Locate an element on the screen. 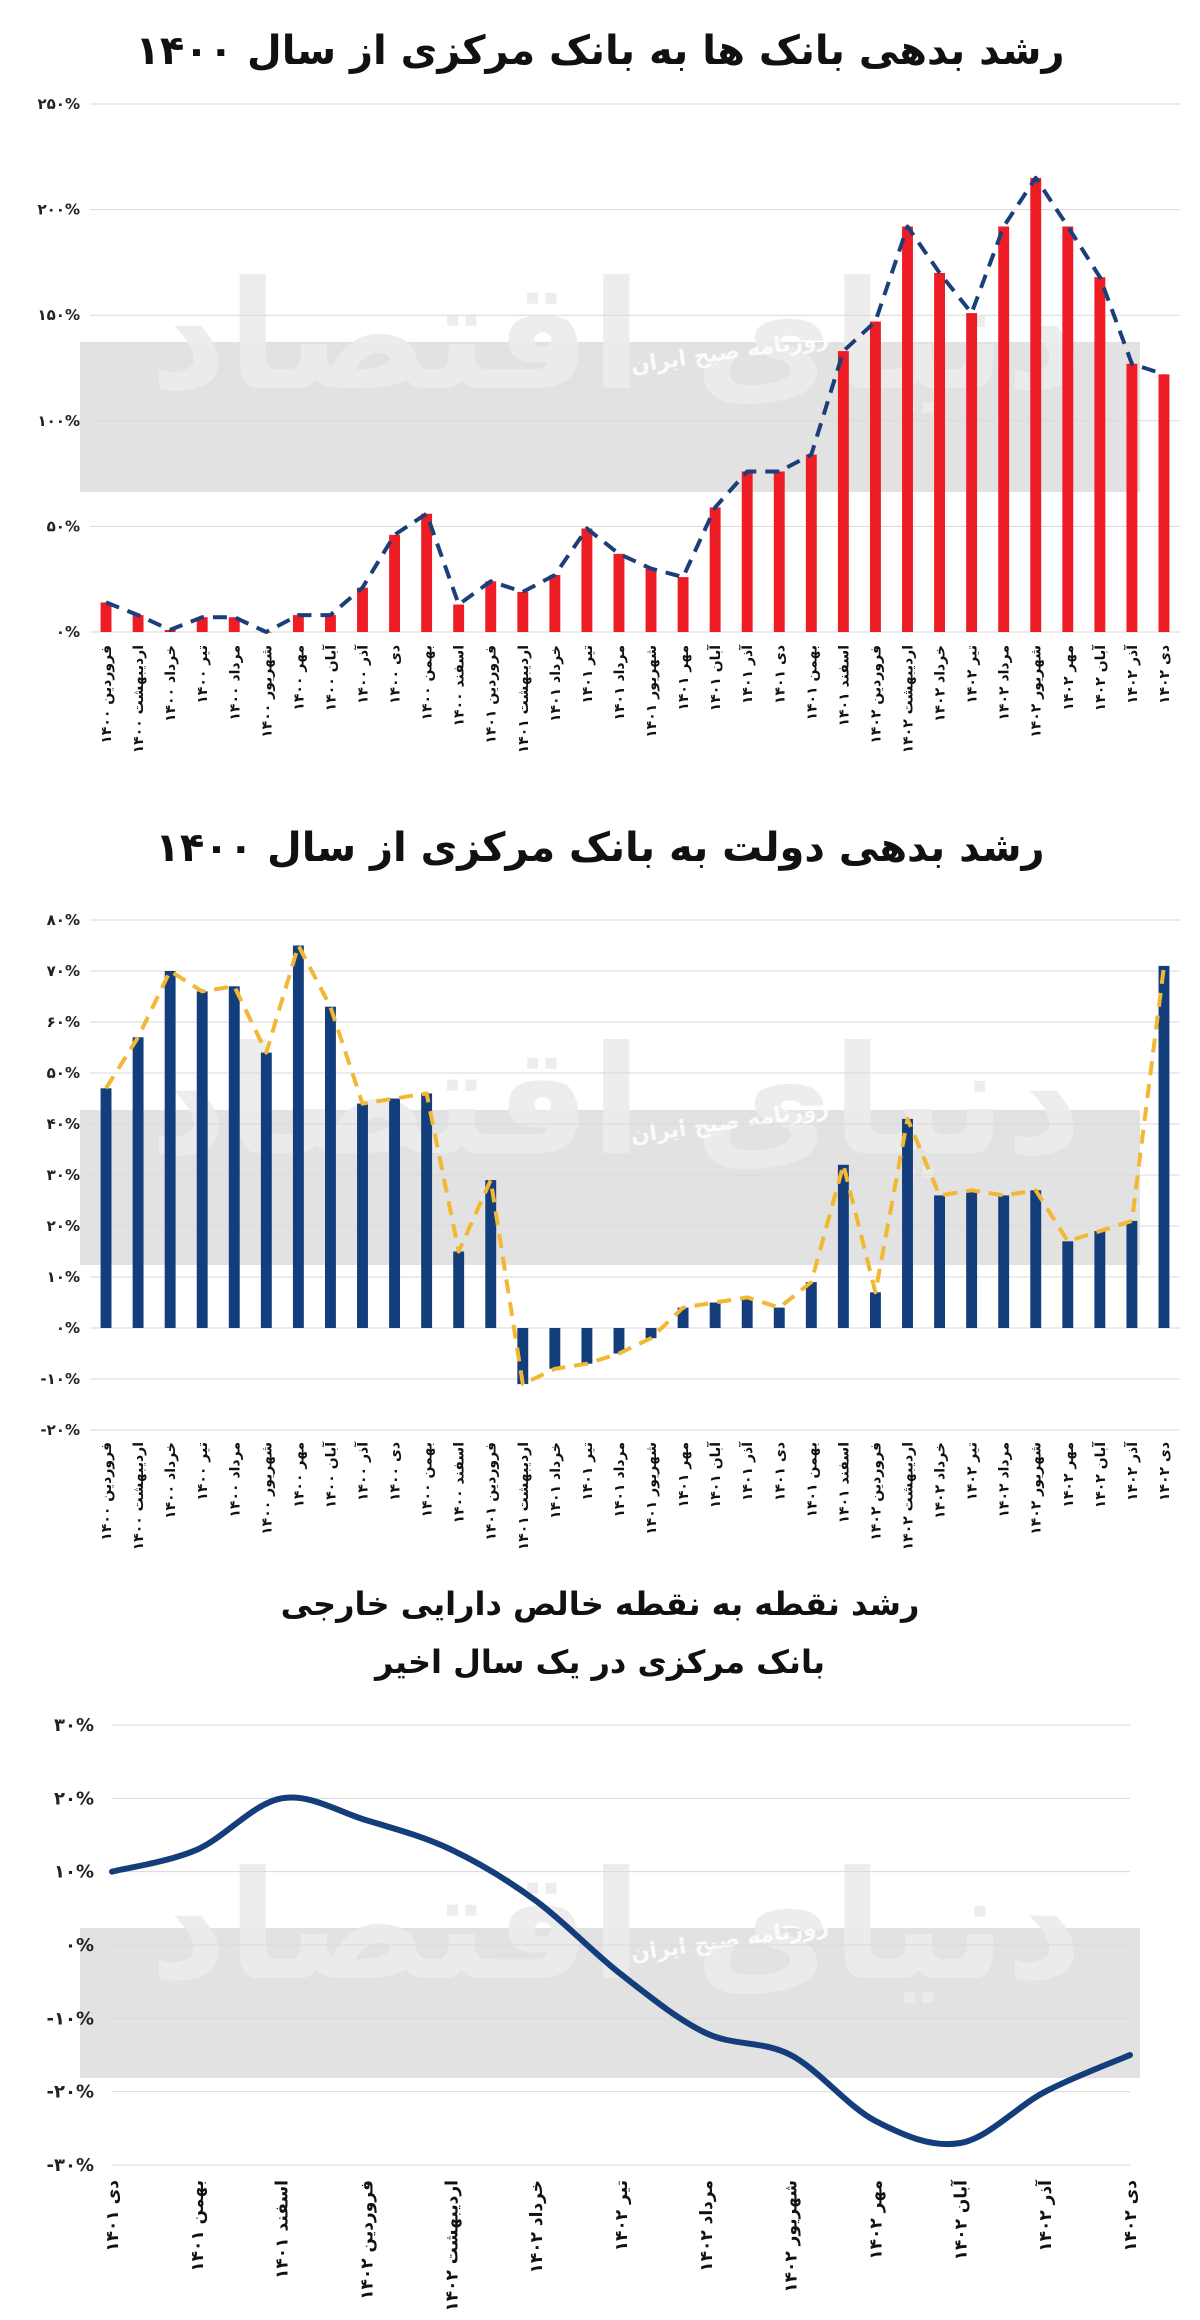 Image resolution: width=1200 pixels, height=2320 pixels. x-tick-label: اسفند ۱۴۰۰ is located at coordinates (460, 686).